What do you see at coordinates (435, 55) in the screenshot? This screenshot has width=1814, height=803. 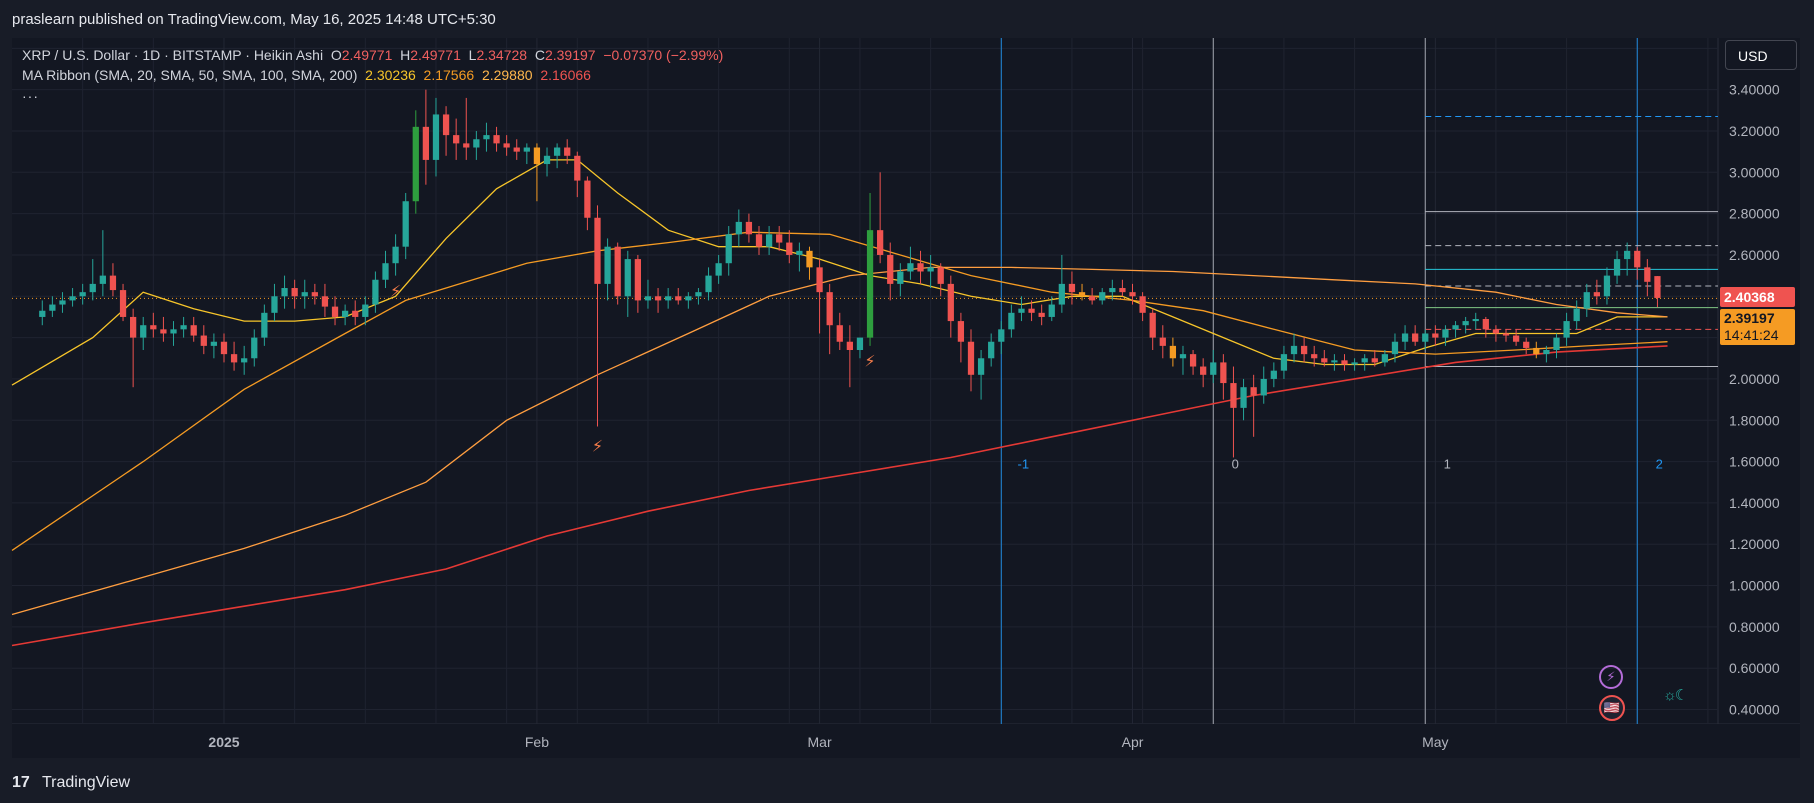 I see `high-value: 2.49771` at bounding box center [435, 55].